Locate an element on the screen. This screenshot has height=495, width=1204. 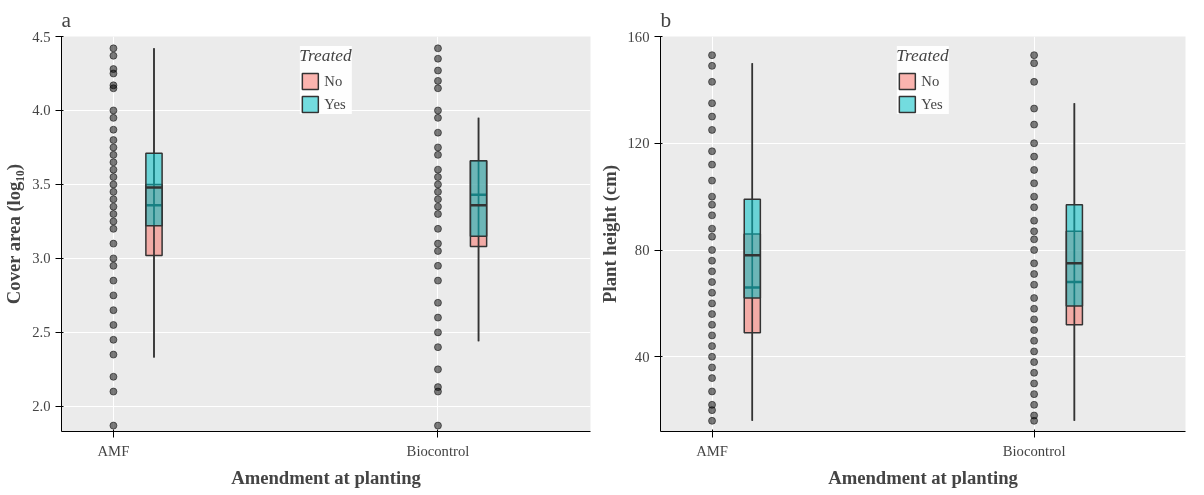
y-tick-label: 4.5 is located at coordinates (41, 36).